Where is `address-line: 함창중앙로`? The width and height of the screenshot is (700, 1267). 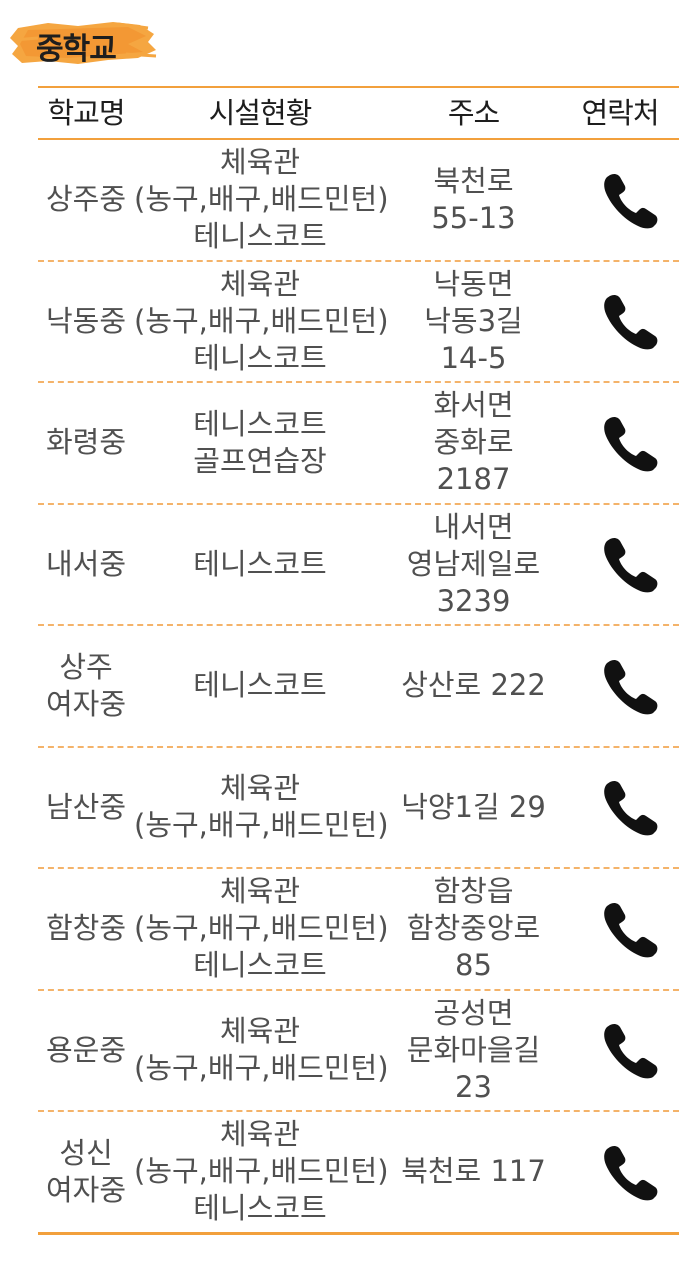
address-line: 함창중앙로 is located at coordinates (473, 928).